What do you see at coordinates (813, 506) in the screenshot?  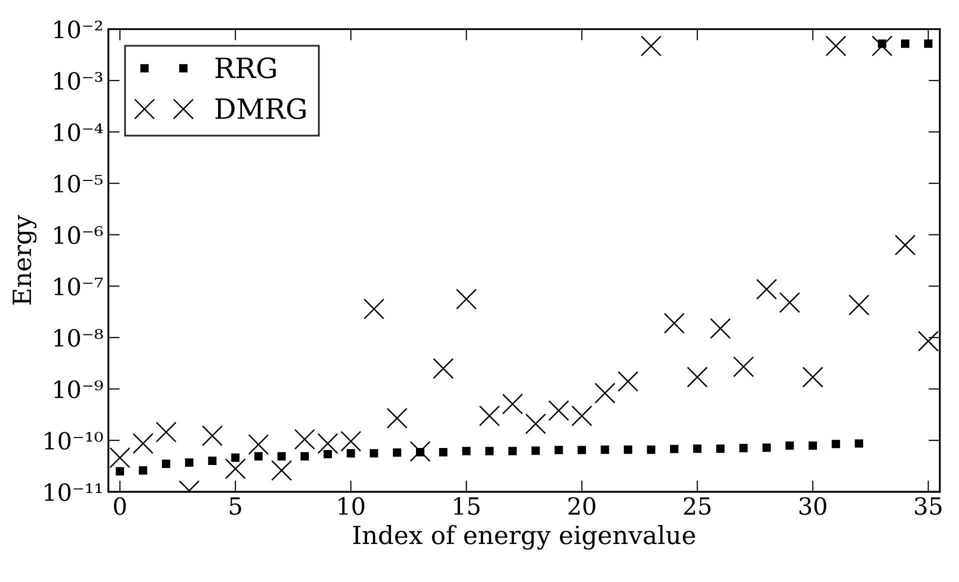 I see `x-tick-label: 30` at bounding box center [813, 506].